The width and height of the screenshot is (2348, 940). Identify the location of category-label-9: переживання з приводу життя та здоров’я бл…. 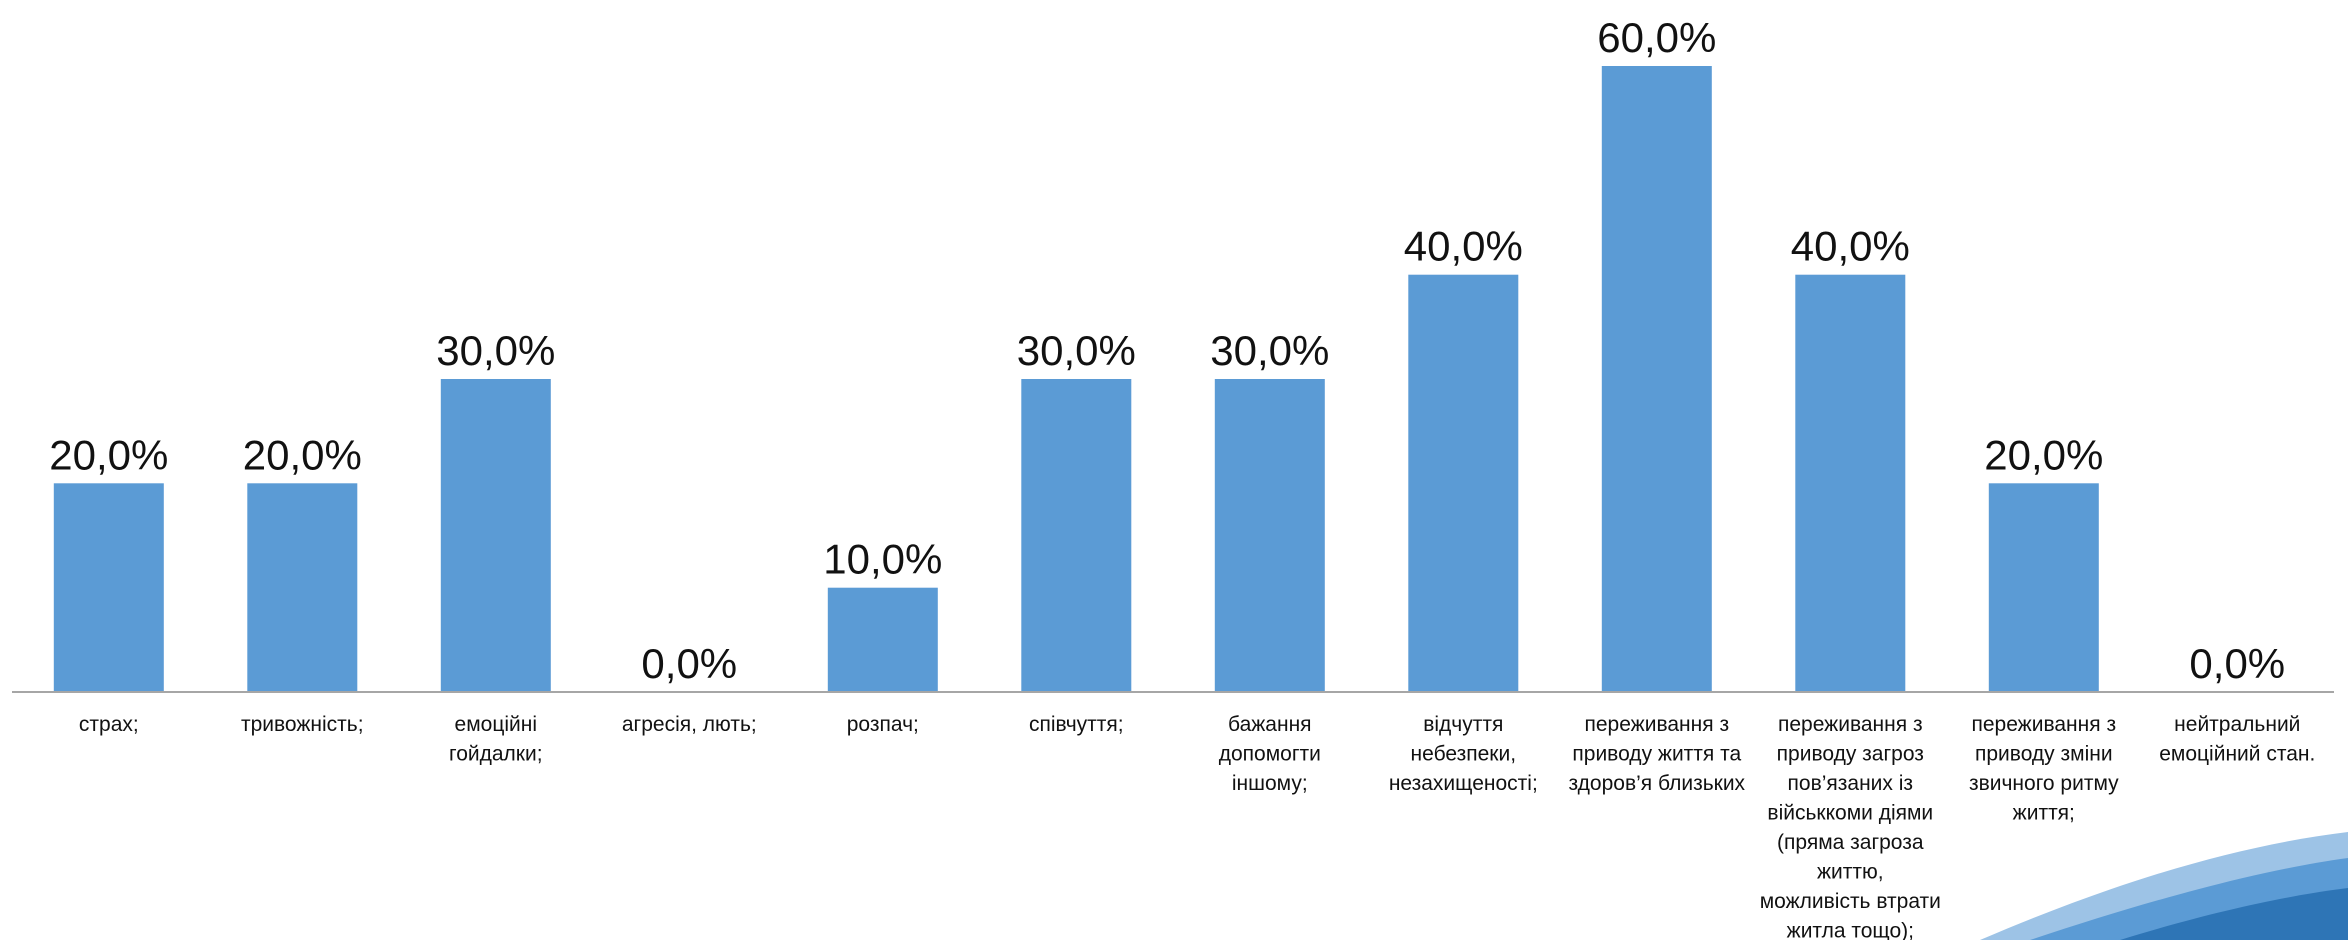
(1657, 754).